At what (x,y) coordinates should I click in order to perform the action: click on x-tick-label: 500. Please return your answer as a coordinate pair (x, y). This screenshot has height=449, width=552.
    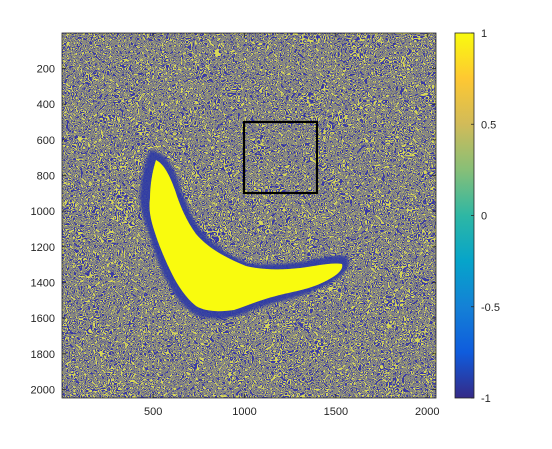
    Looking at the image, I should click on (153, 412).